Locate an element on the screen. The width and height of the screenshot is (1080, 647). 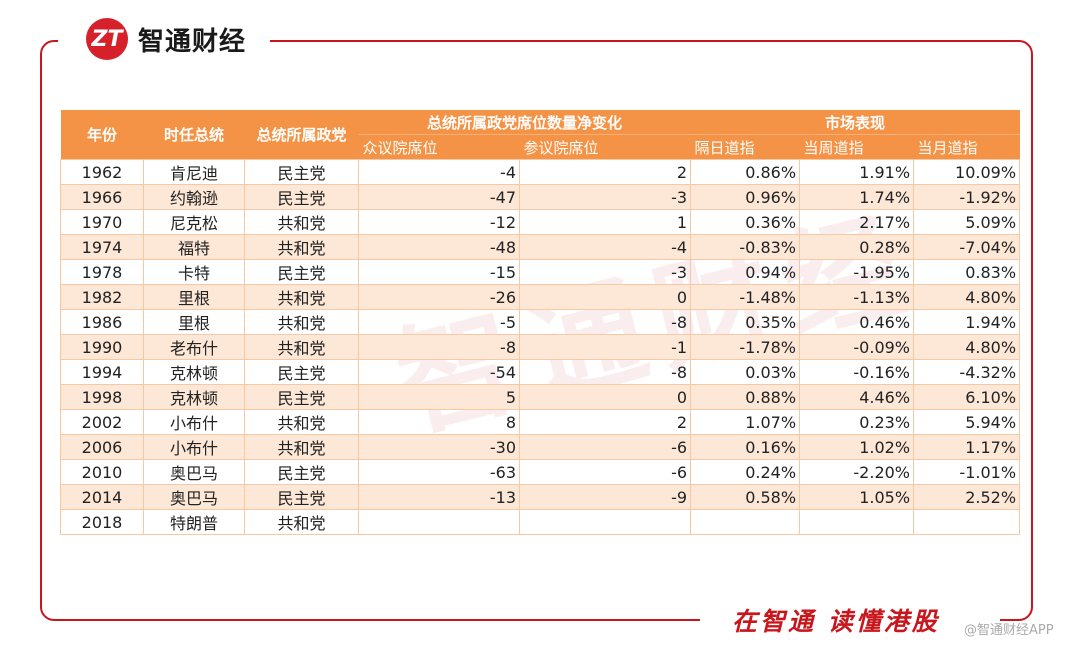
header-seat-change-group: 总统所属政党席位数量净变化 is located at coordinates (524, 122).